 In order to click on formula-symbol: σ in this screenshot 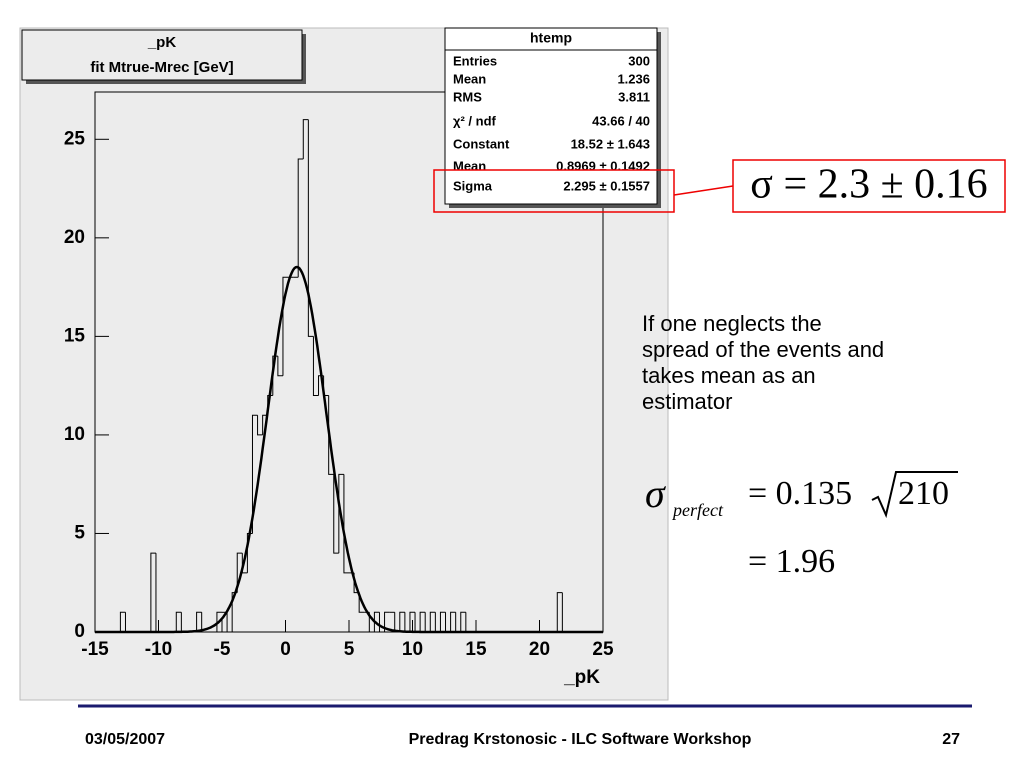, I will do `click(655, 493)`.